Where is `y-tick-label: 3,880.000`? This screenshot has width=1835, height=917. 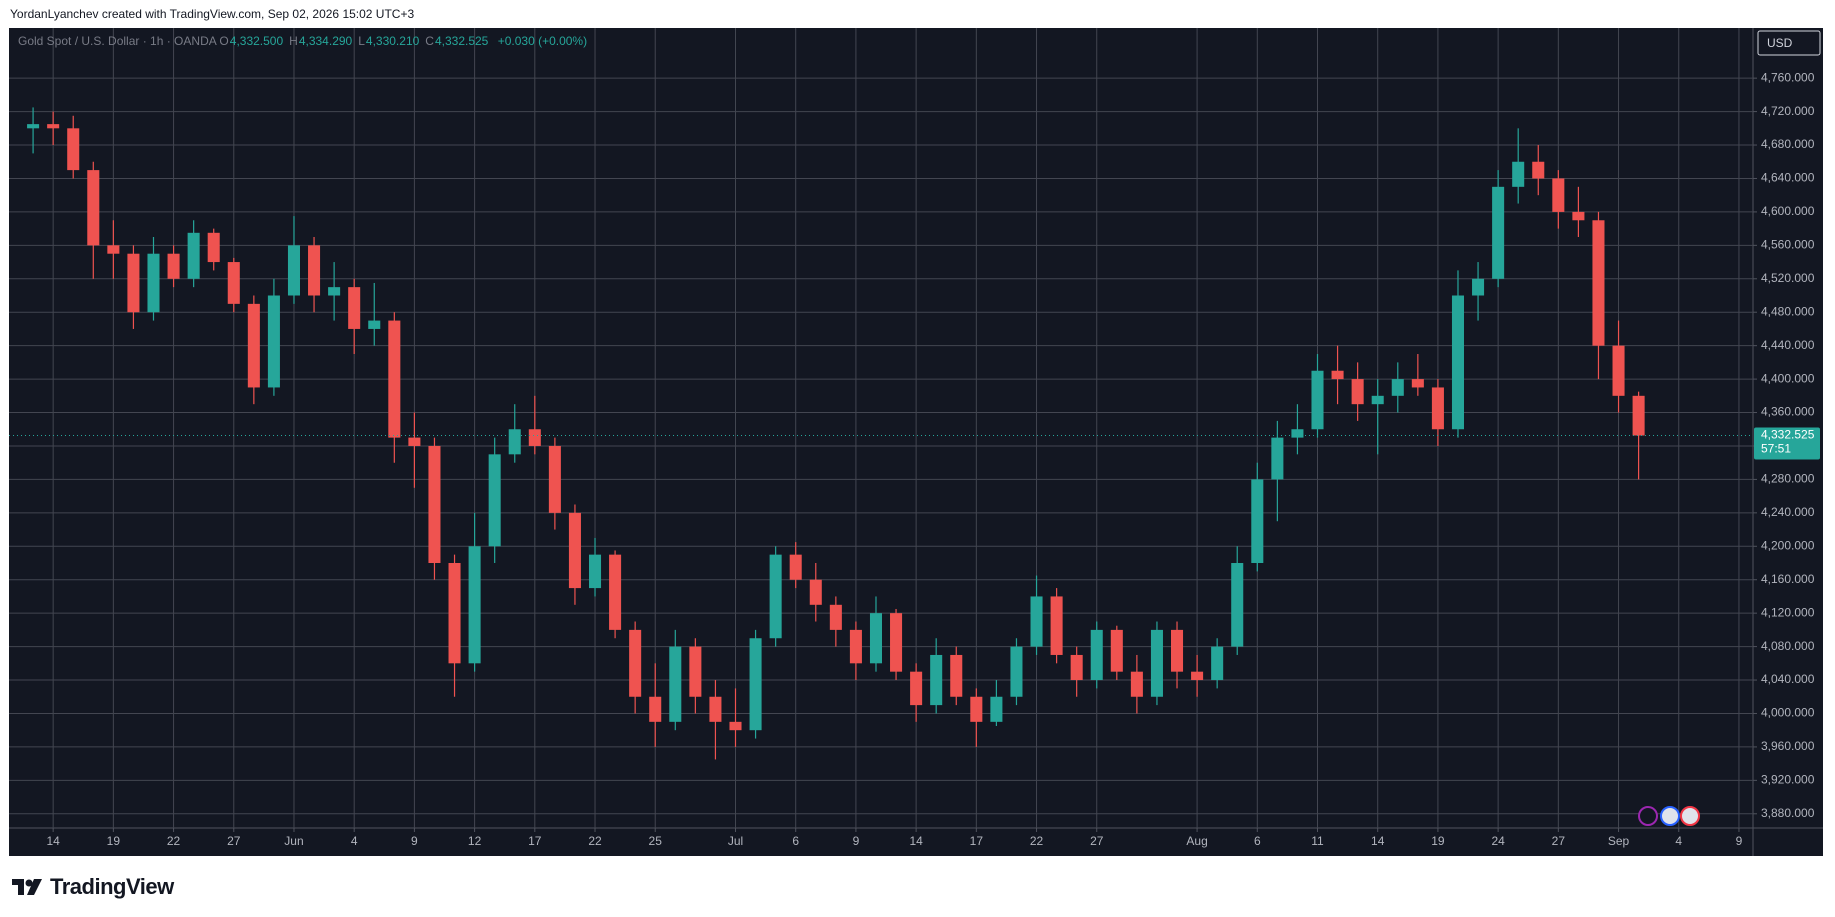 y-tick-label: 3,880.000 is located at coordinates (1788, 813).